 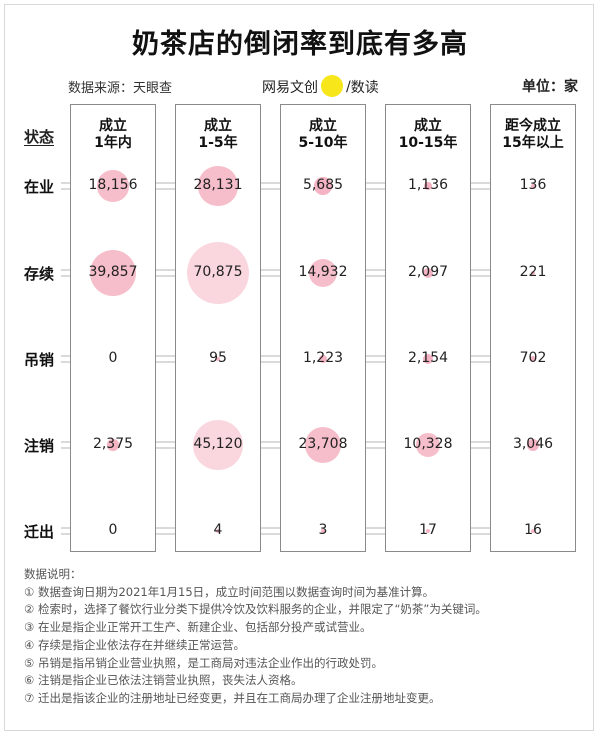 I want to click on column-header-5: 距今成立 15年以上, so click(x=533, y=135).